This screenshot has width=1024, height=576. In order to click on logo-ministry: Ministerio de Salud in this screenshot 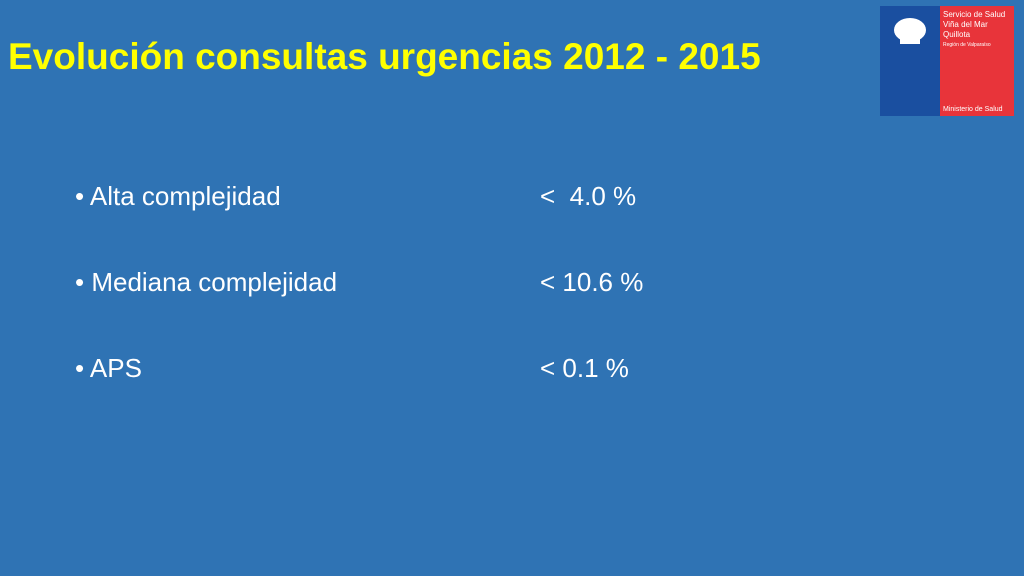, I will do `click(973, 109)`.